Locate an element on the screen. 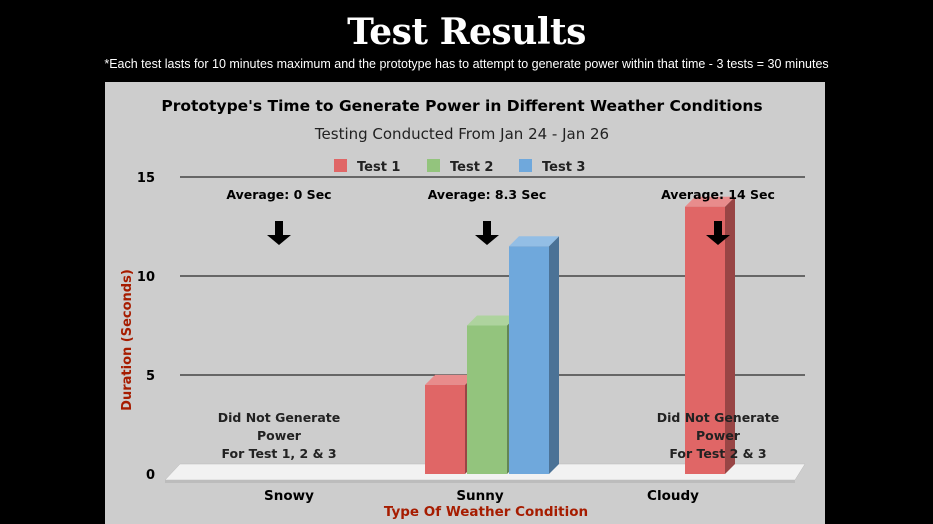  floor-edge is located at coordinates (480, 481).